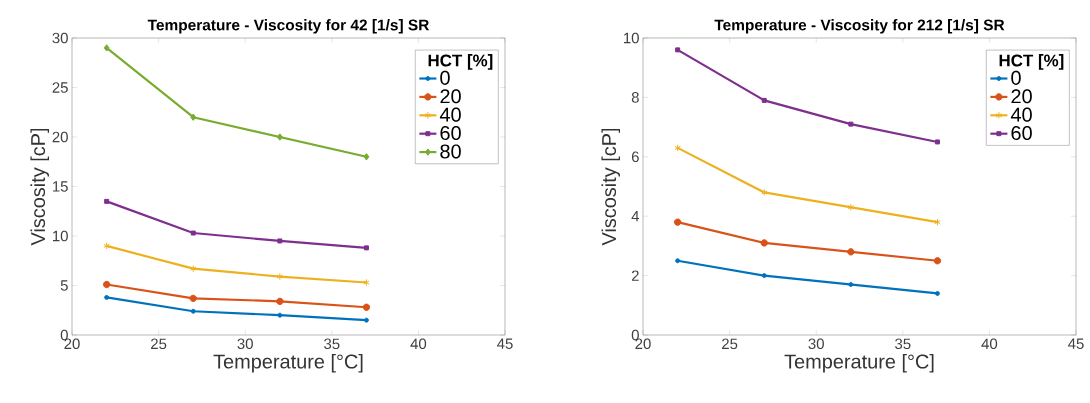  I want to click on y-tick-label: 6, so click(635, 157).